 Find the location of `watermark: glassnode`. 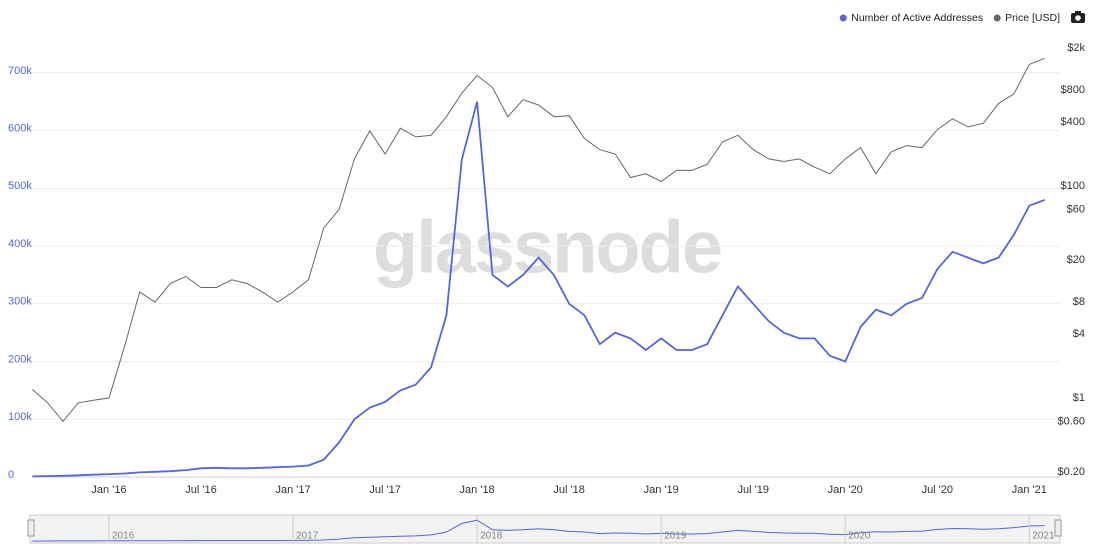

watermark: glassnode is located at coordinates (547, 247).